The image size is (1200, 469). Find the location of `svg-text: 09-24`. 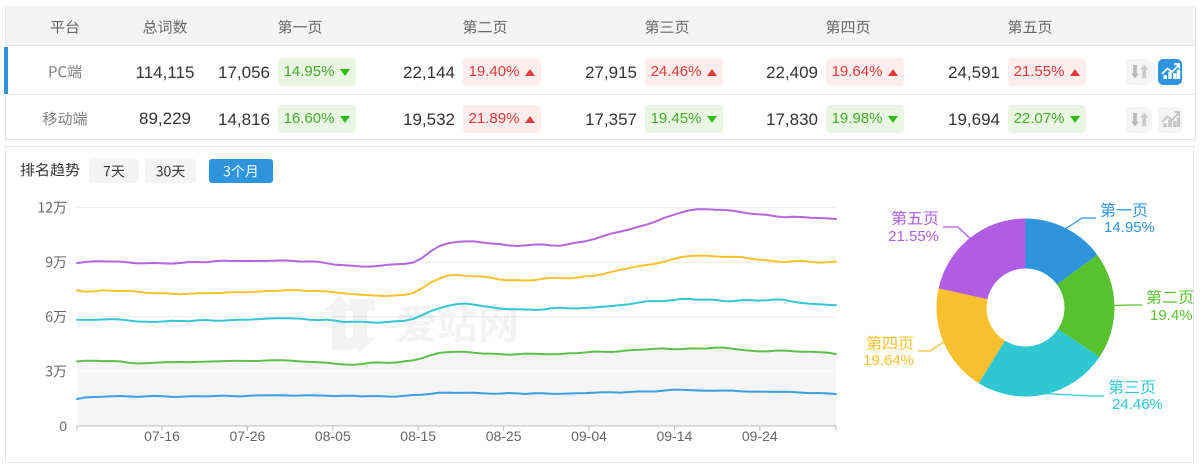

svg-text: 09-24 is located at coordinates (760, 436).